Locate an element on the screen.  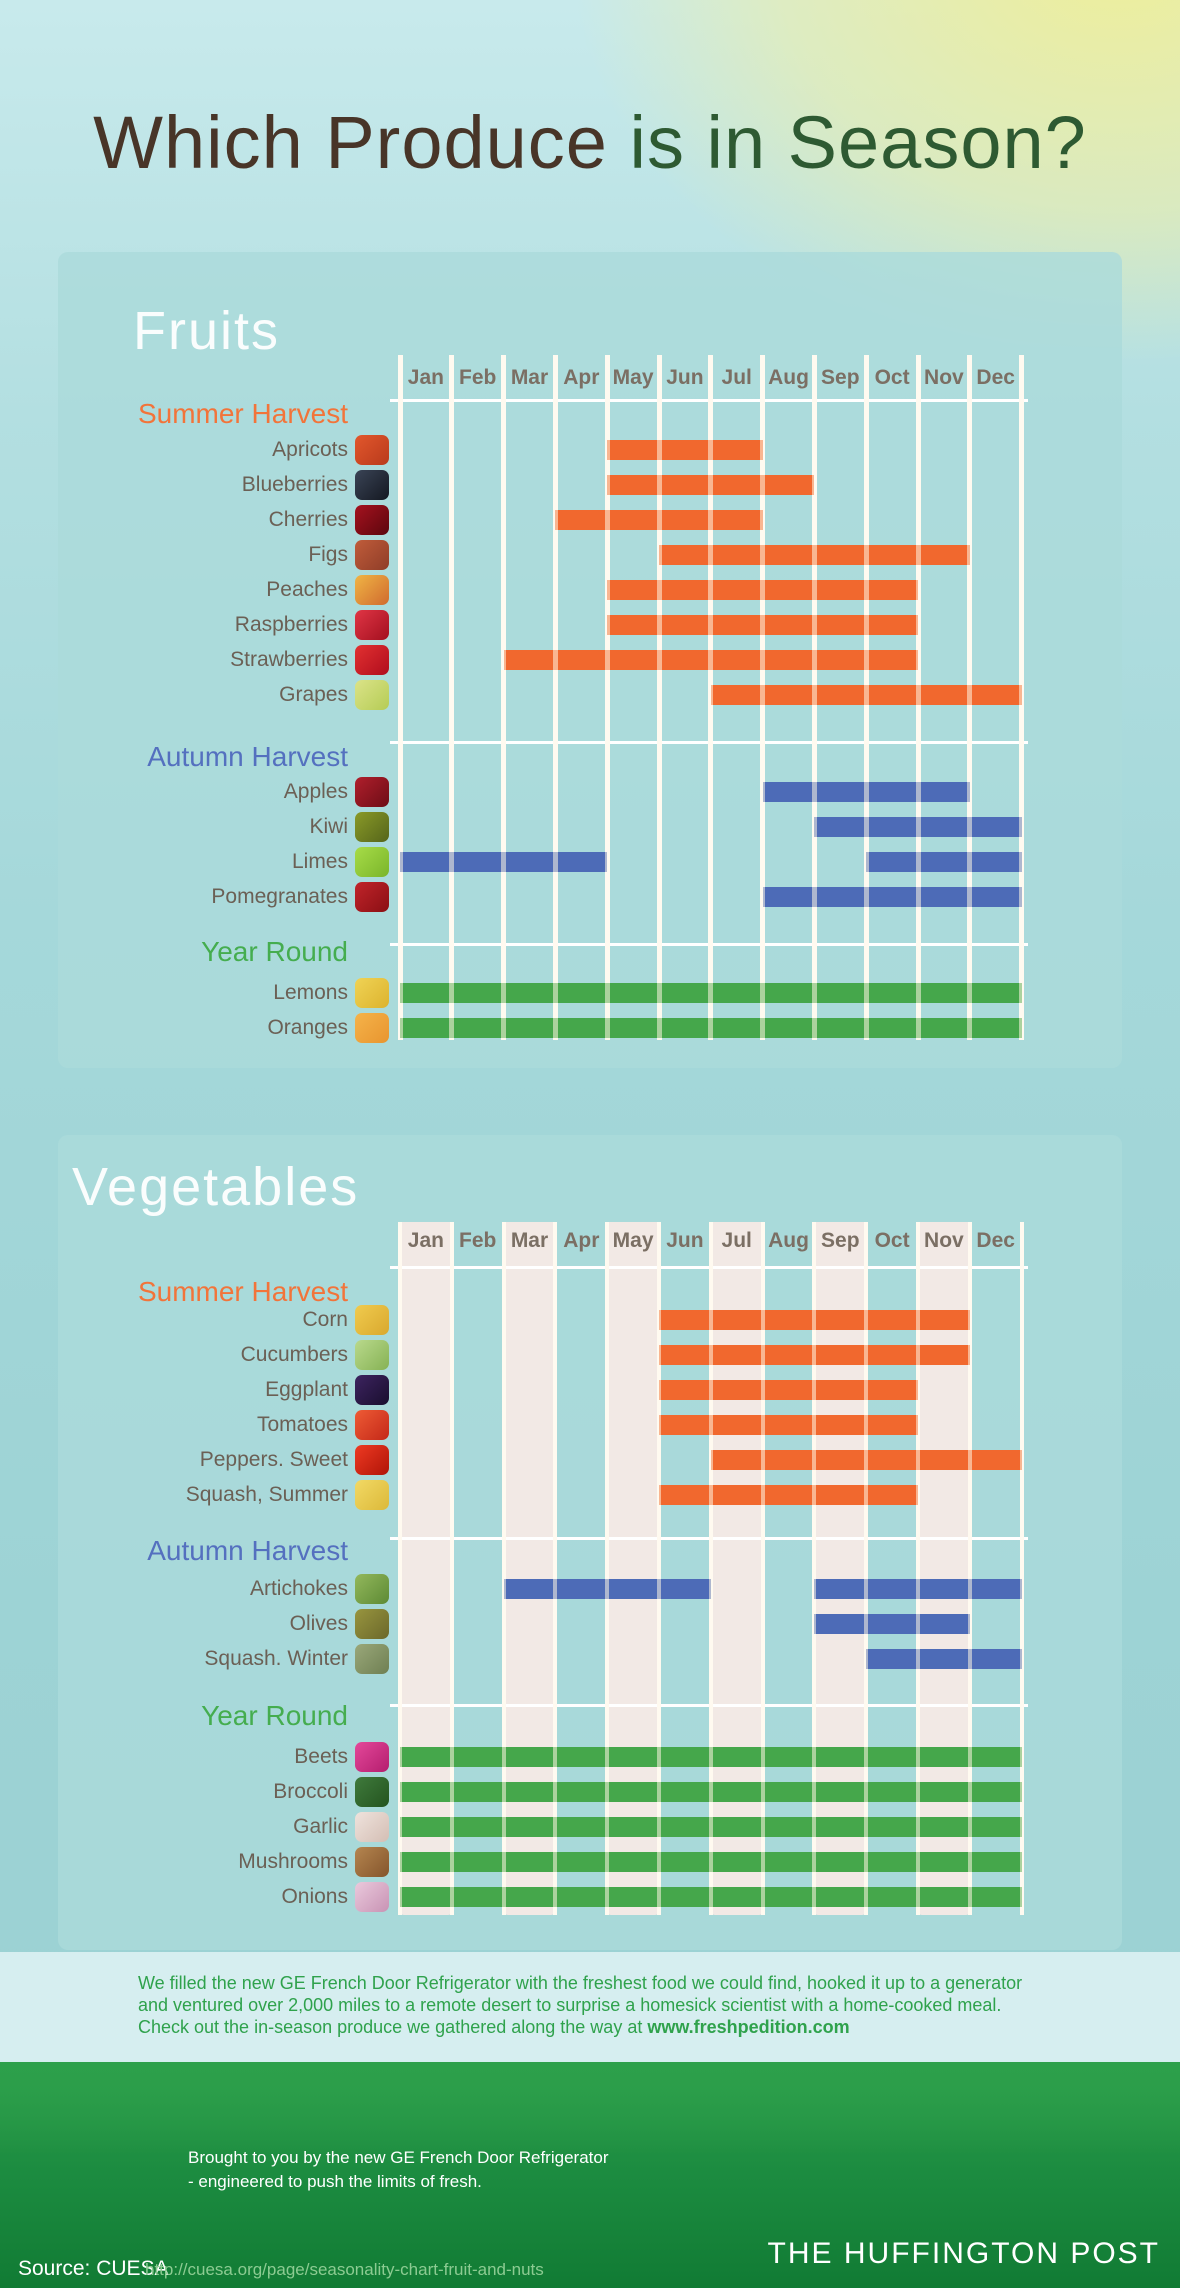
season-bar-olives is located at coordinates (892, 1624).